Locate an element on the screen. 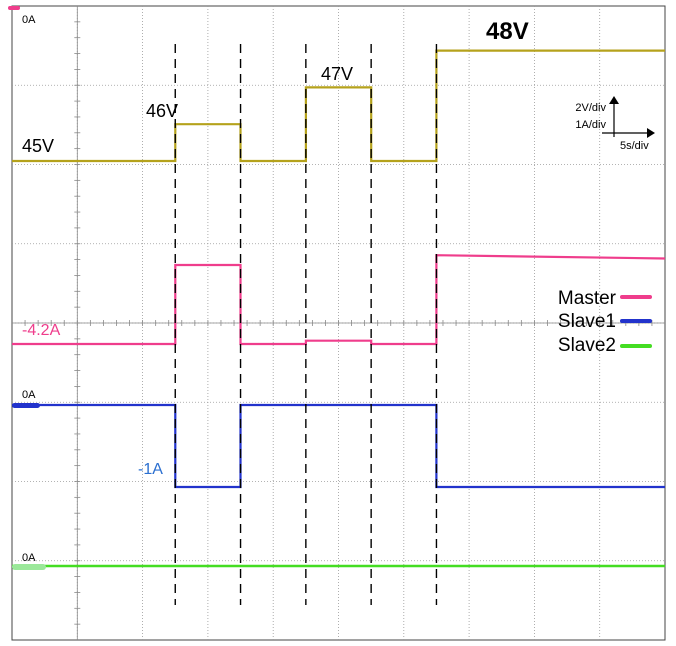 Image resolution: width=676 pixels, height=646 pixels. slave2-zero-label: 0A is located at coordinates (29, 558).